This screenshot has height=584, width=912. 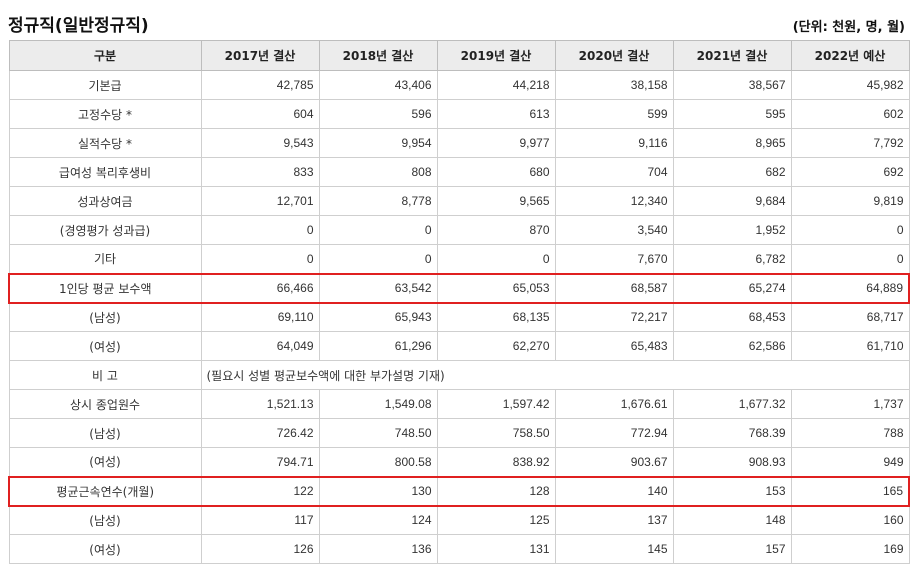 What do you see at coordinates (378, 55) in the screenshot?
I see `column-header: 2018년 결산` at bounding box center [378, 55].